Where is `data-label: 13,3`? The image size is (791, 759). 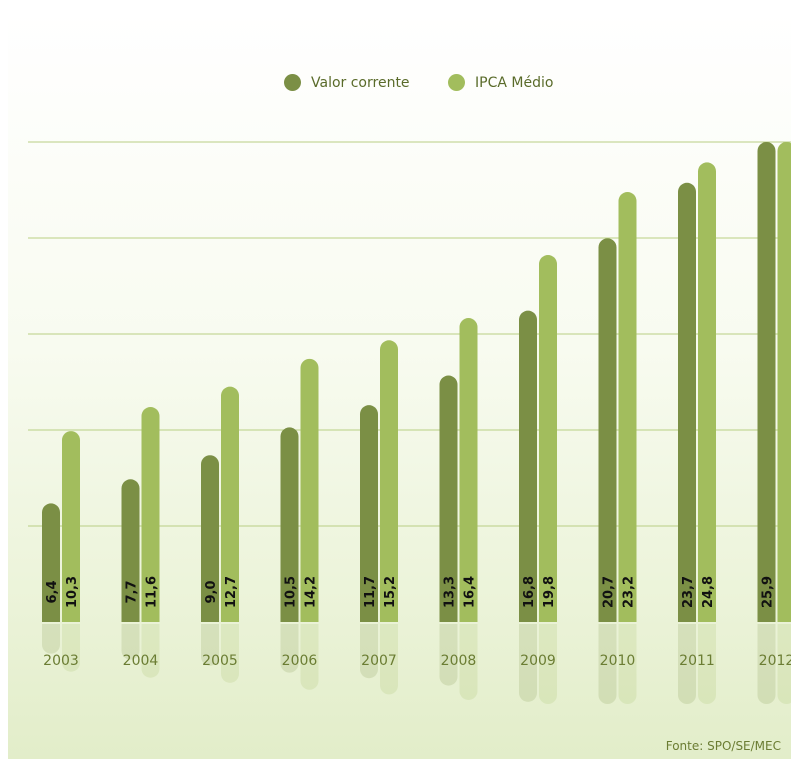 data-label: 13,3 is located at coordinates (450, 592).